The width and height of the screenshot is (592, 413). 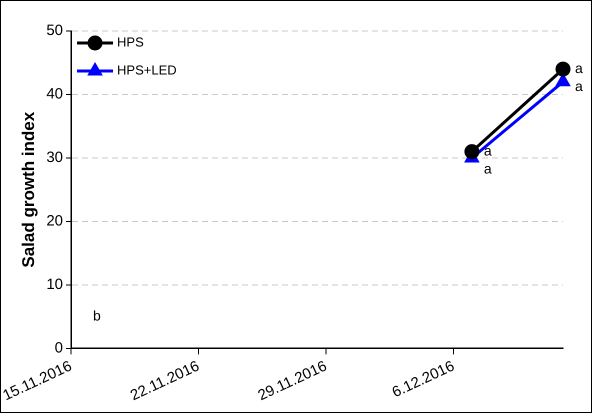 What do you see at coordinates (59, 348) in the screenshot?
I see `y-tick-label: 0` at bounding box center [59, 348].